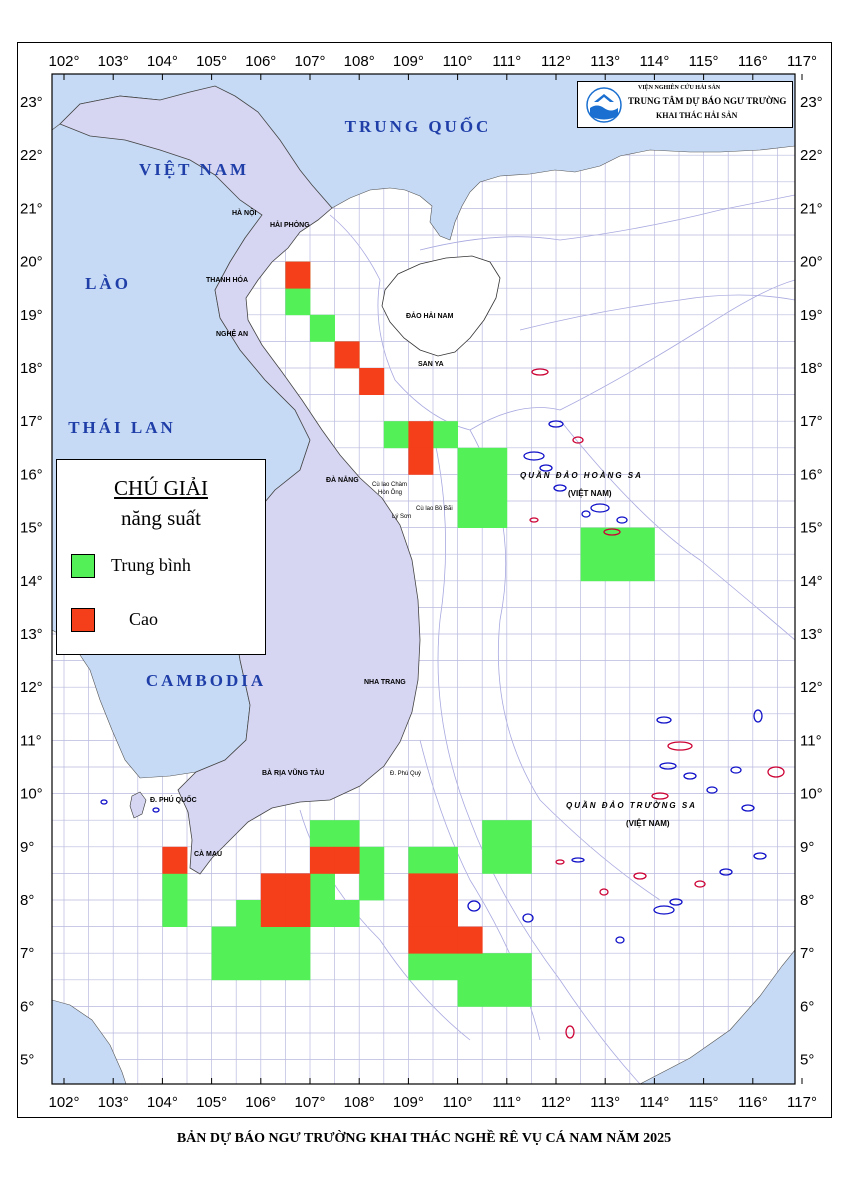 The image size is (848, 1200). Describe the element at coordinates (359, 1102) in the screenshot. I see `lon-tick-bottom: 108°` at that location.